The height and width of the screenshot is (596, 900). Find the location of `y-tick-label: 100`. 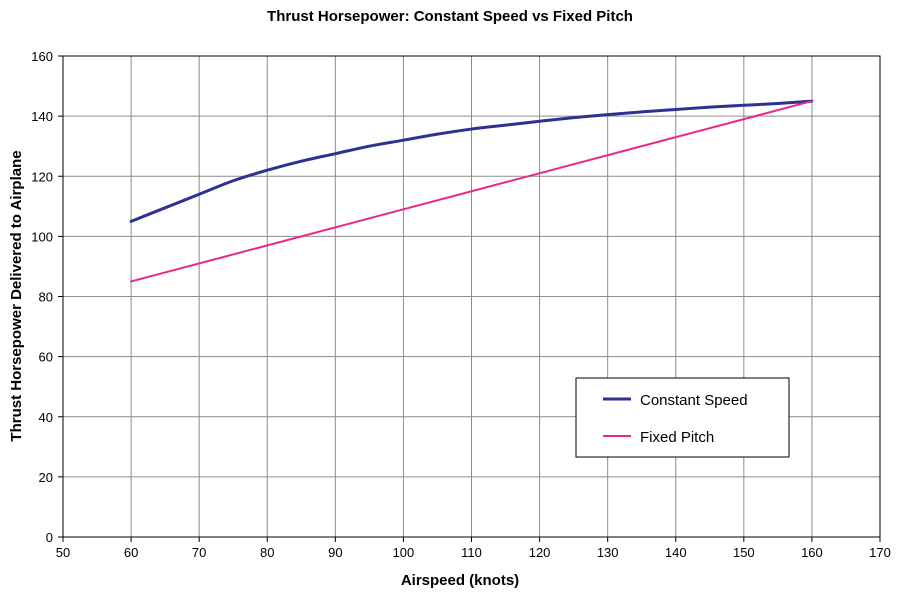

y-tick-label: 100 is located at coordinates (42, 236).